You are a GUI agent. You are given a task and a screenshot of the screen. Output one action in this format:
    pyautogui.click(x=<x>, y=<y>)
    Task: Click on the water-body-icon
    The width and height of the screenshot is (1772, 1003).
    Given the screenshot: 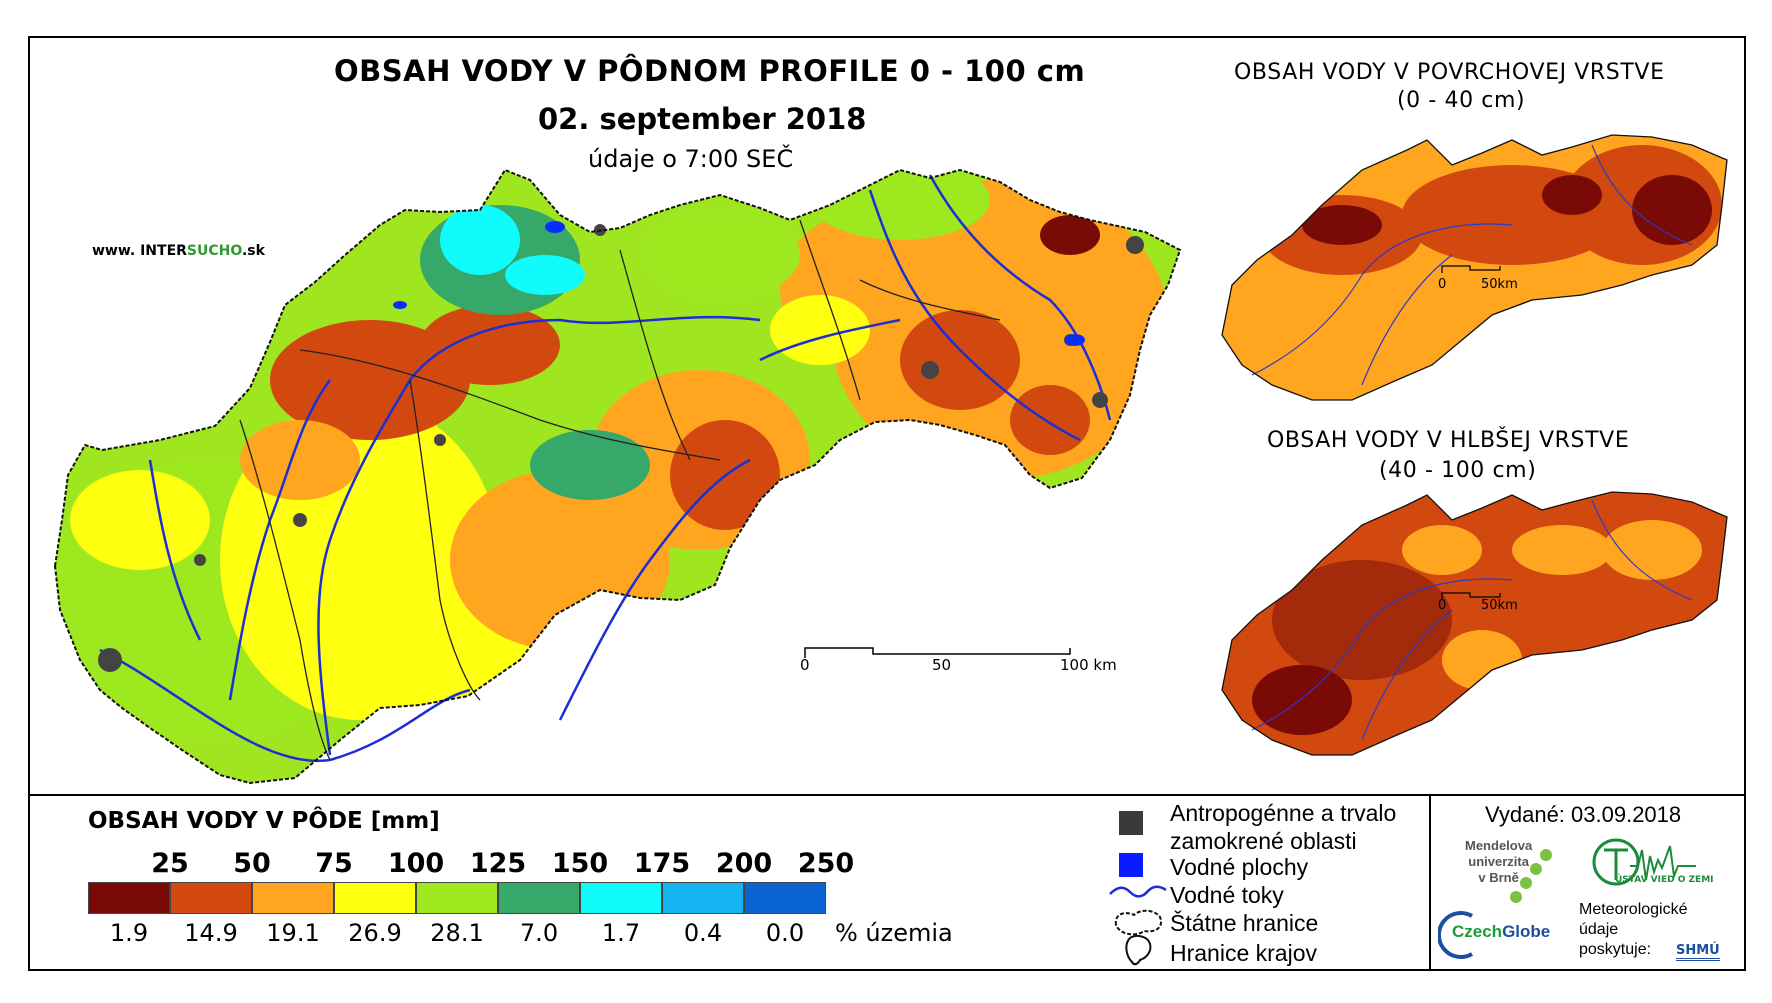 What is the action you would take?
    pyautogui.click(x=1131, y=865)
    